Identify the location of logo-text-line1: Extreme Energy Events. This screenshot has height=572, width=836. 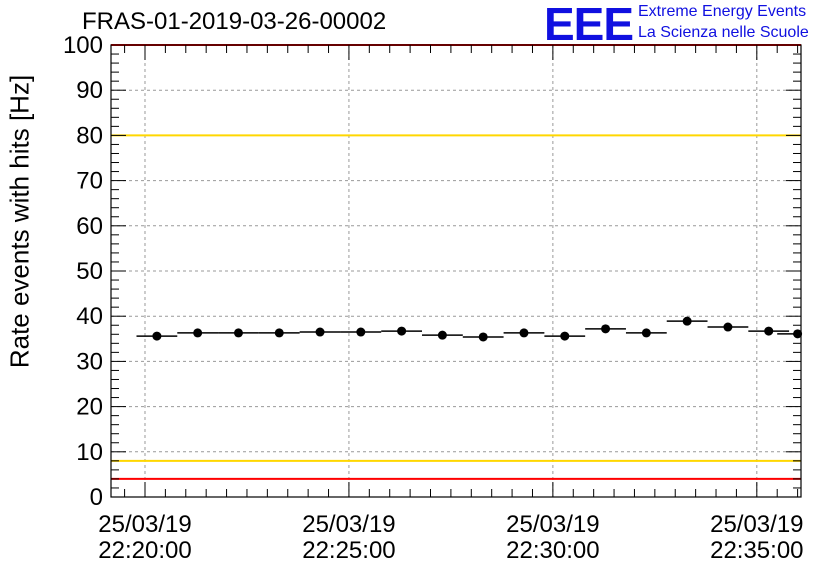
(722, 11).